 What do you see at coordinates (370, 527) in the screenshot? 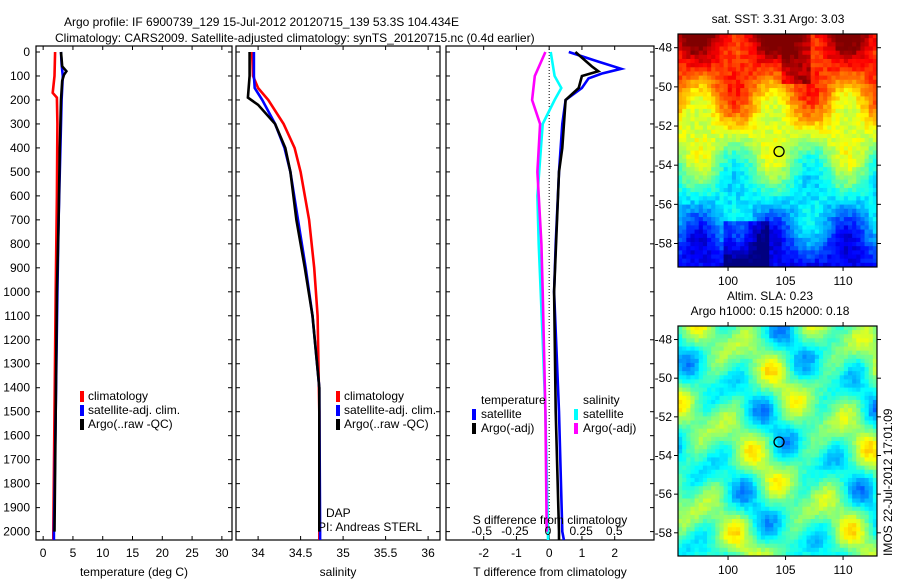
I see `pi-label: PI: Andreas STERL` at bounding box center [370, 527].